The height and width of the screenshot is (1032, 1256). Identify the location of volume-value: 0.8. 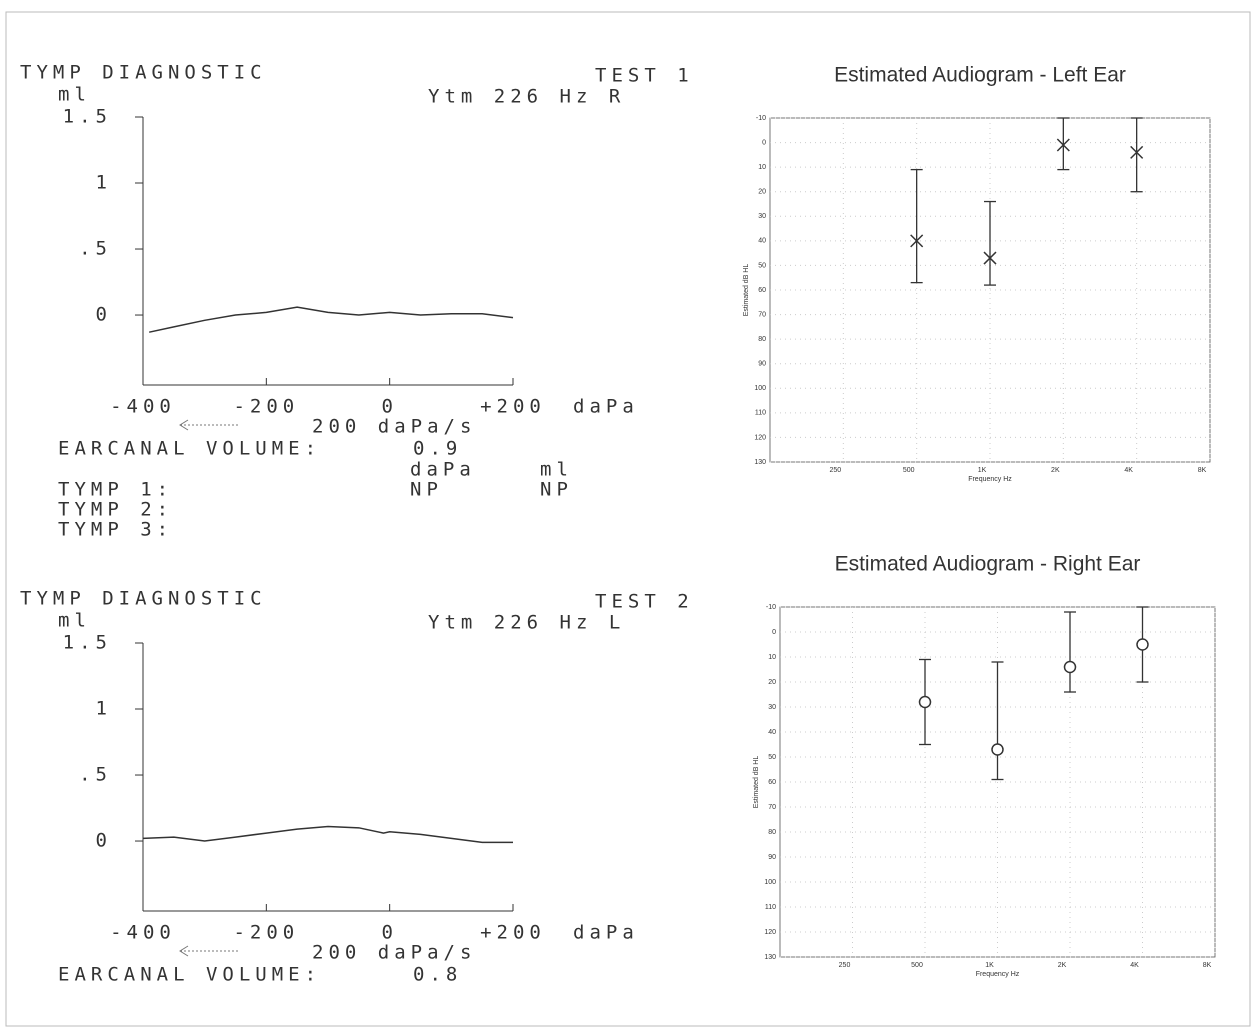
(437, 975).